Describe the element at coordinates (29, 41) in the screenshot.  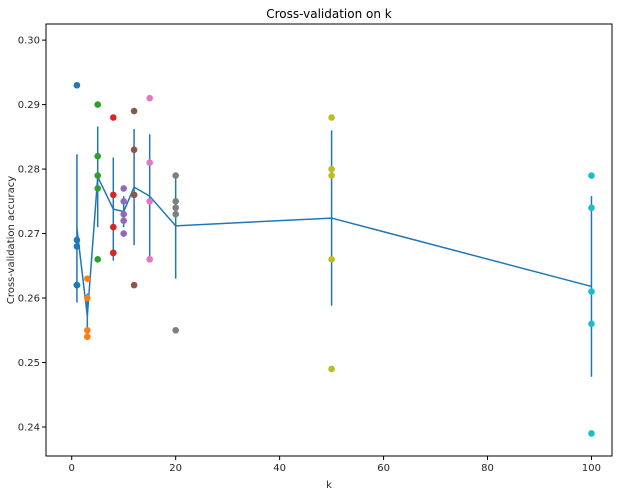
I see `y-tick-label: 0.30` at that location.